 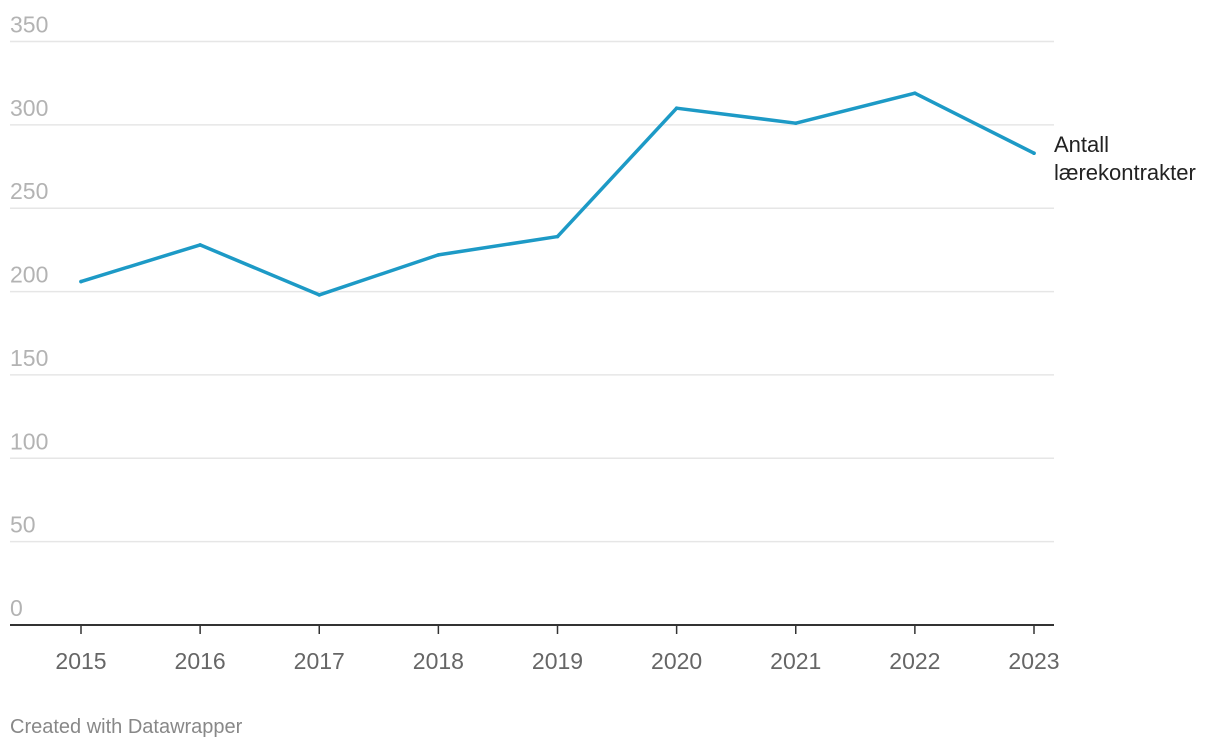 What do you see at coordinates (557, 661) in the screenshot?
I see `x-tick-label: 2019` at bounding box center [557, 661].